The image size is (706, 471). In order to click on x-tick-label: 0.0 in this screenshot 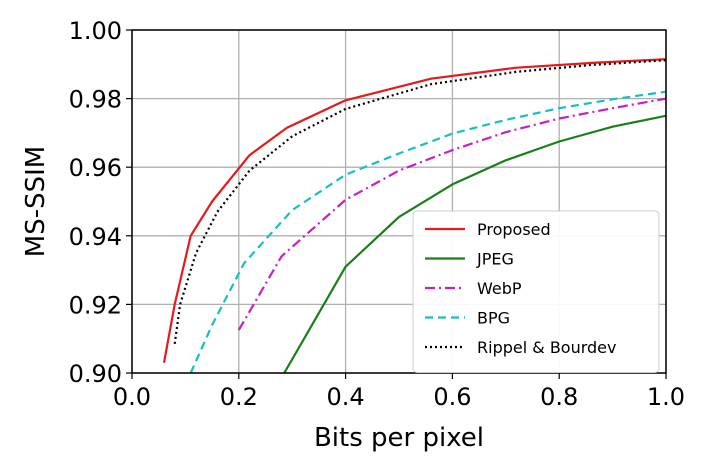, I will do `click(132, 397)`.